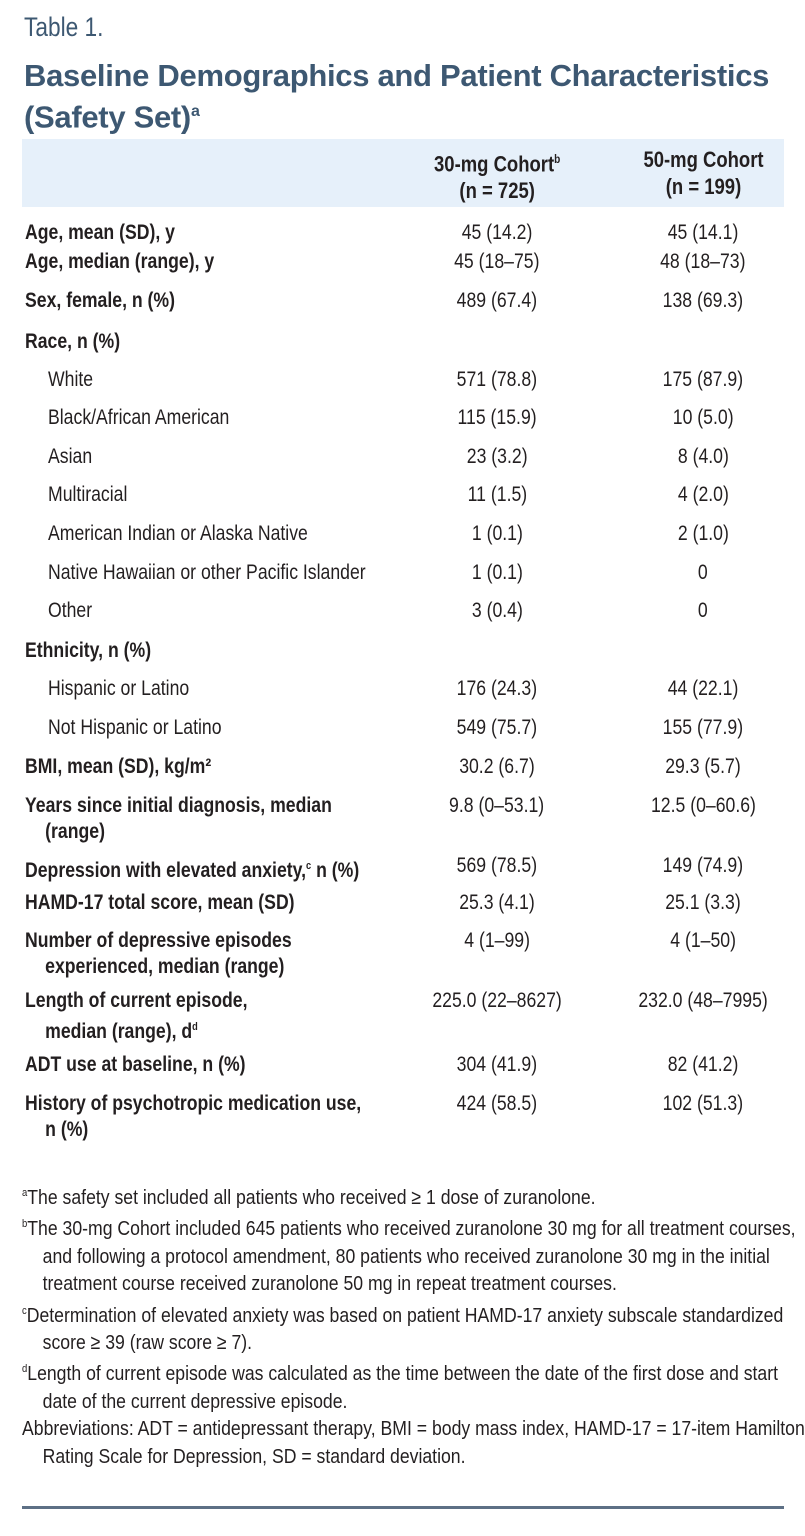  Describe the element at coordinates (88, 494) in the screenshot. I see `row-label: Multiracial` at that location.